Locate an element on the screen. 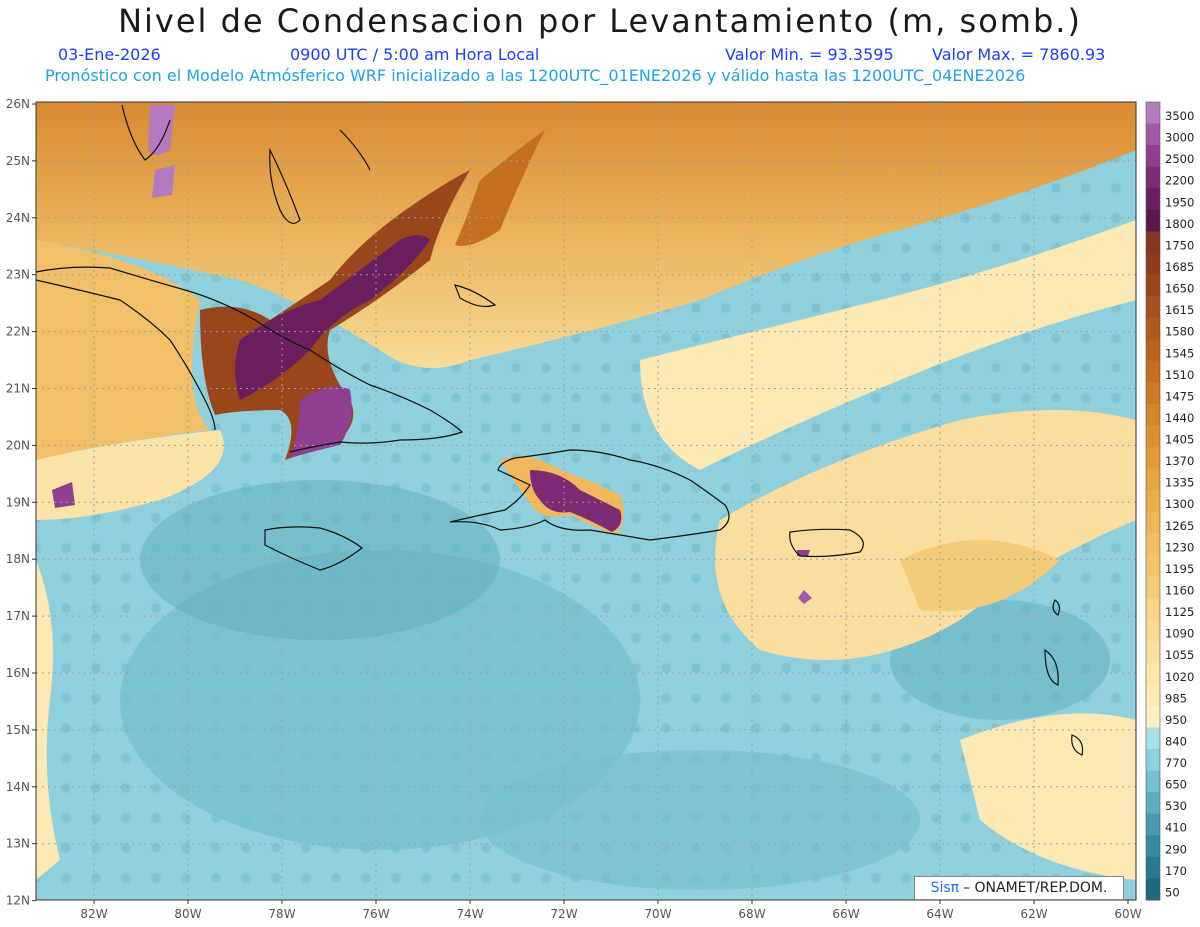 The width and height of the screenshot is (1200, 927). colorbar-label: 1055 is located at coordinates (1179, 655).